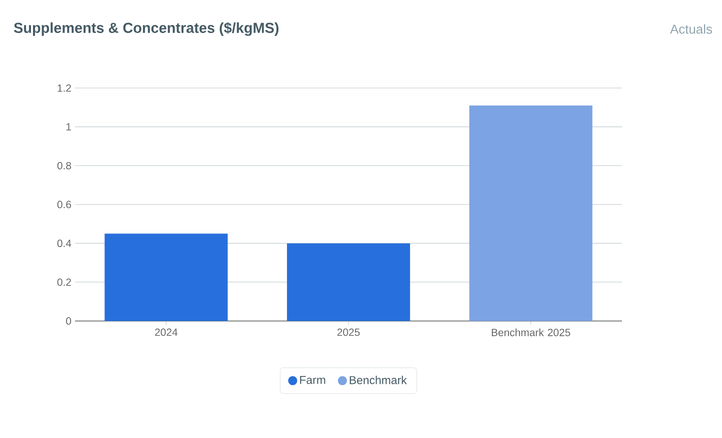 This screenshot has width=722, height=438. I want to click on y-tick-label: 0.6, so click(64, 204).